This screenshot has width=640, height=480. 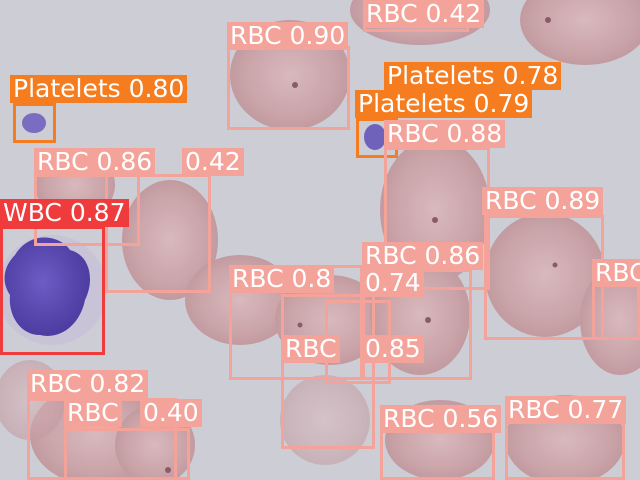 I want to click on detection-label: RBC 0.89, so click(x=543, y=201).